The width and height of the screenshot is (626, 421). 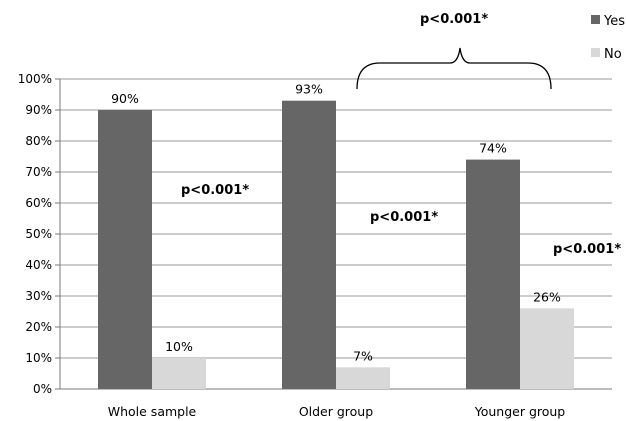 What do you see at coordinates (38, 110) in the screenshot?
I see `y-tick-label: 90%` at bounding box center [38, 110].